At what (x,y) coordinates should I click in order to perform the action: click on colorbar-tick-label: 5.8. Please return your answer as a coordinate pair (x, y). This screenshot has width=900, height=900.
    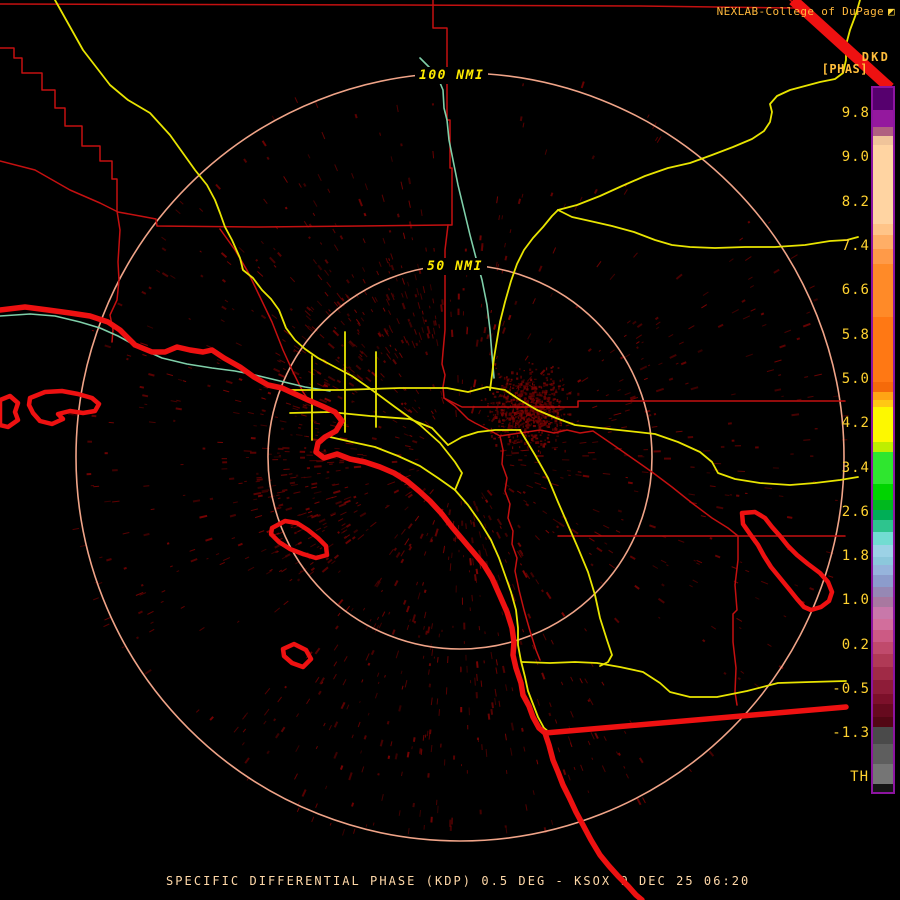
    Looking at the image, I should click on (855, 334).